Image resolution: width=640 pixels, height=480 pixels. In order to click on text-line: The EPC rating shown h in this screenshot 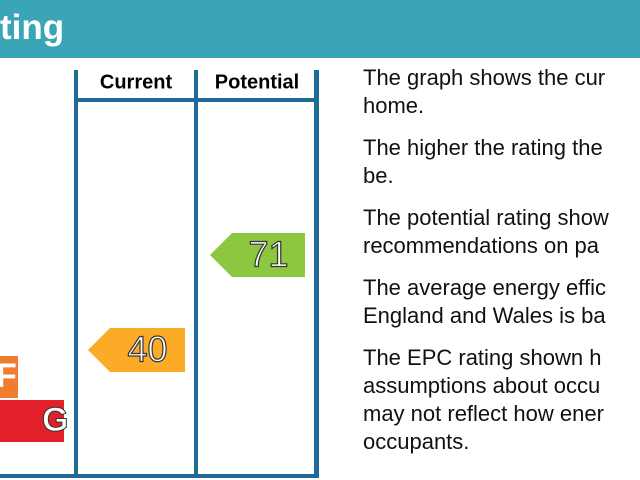, I will do `click(482, 357)`.